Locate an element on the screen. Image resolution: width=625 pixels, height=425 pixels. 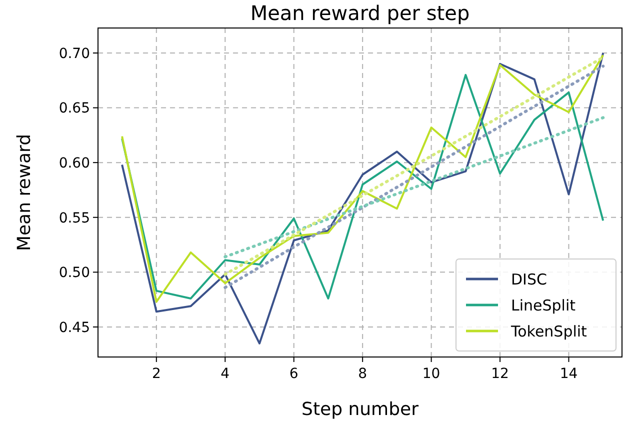
legend-label: DISC is located at coordinates (529, 279).